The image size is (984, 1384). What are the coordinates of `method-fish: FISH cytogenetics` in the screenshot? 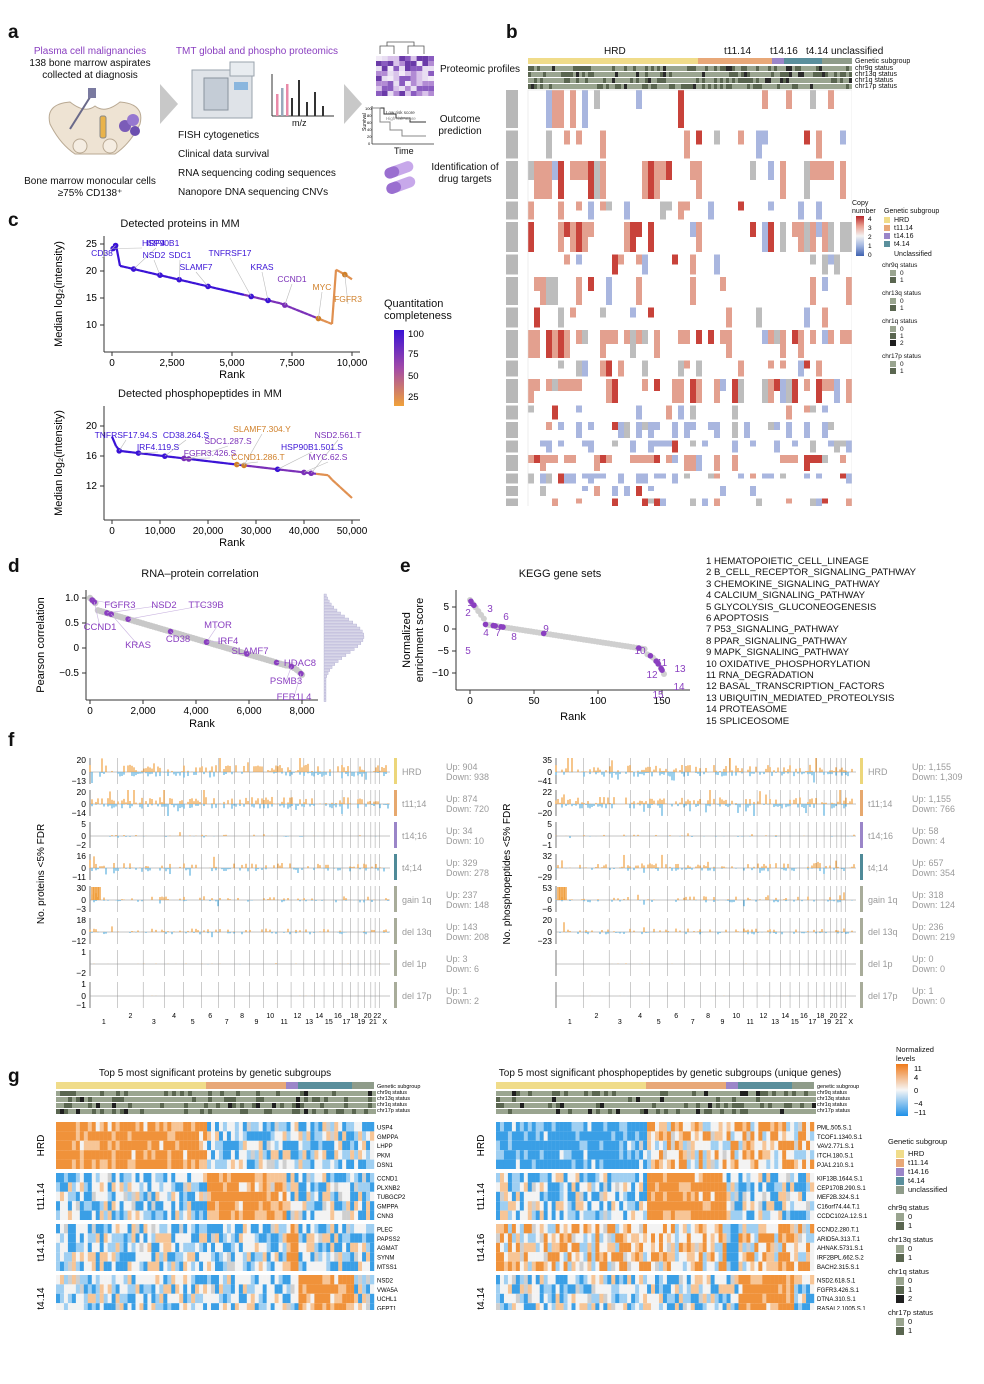 It's located at (219, 135).